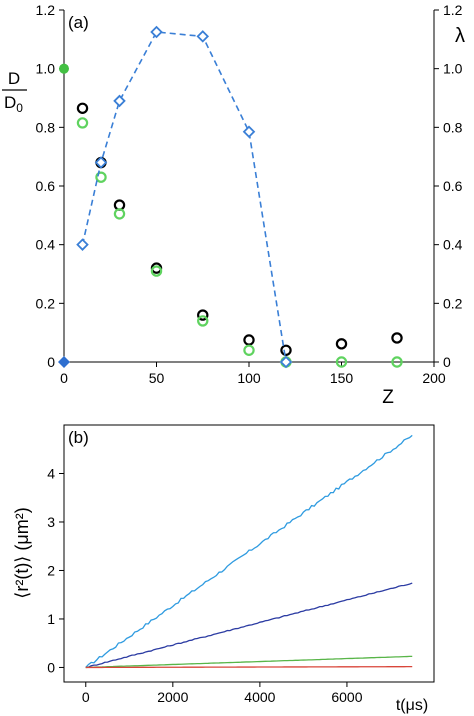  I want to click on panel-b-ylabel: ⟨r²(t)⟩ (μm²), so click(22, 552).